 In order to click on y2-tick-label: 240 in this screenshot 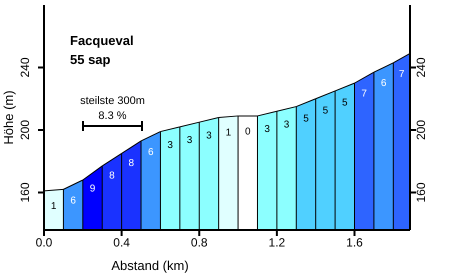, I will do `click(421, 67)`.